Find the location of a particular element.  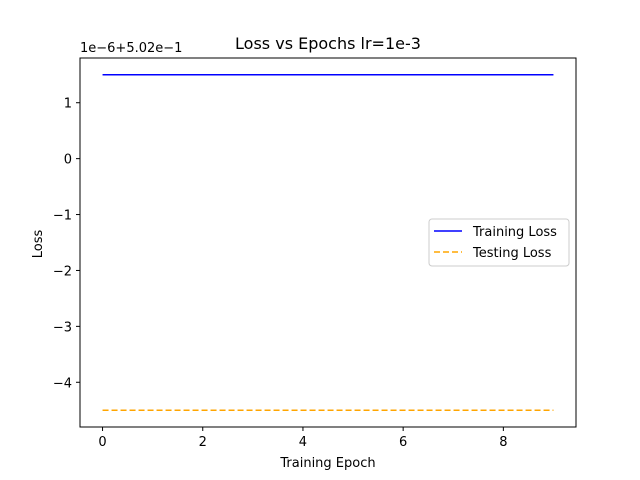

chart-title: Loss vs Epochs lr=1e-3 is located at coordinates (328, 43).